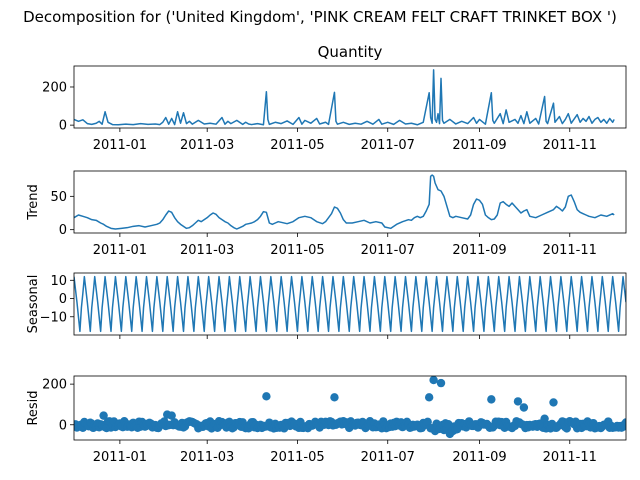 Image resolution: width=640 pixels, height=480 pixels. I want to click on panel-title-quantity: Quantity, so click(350, 52).